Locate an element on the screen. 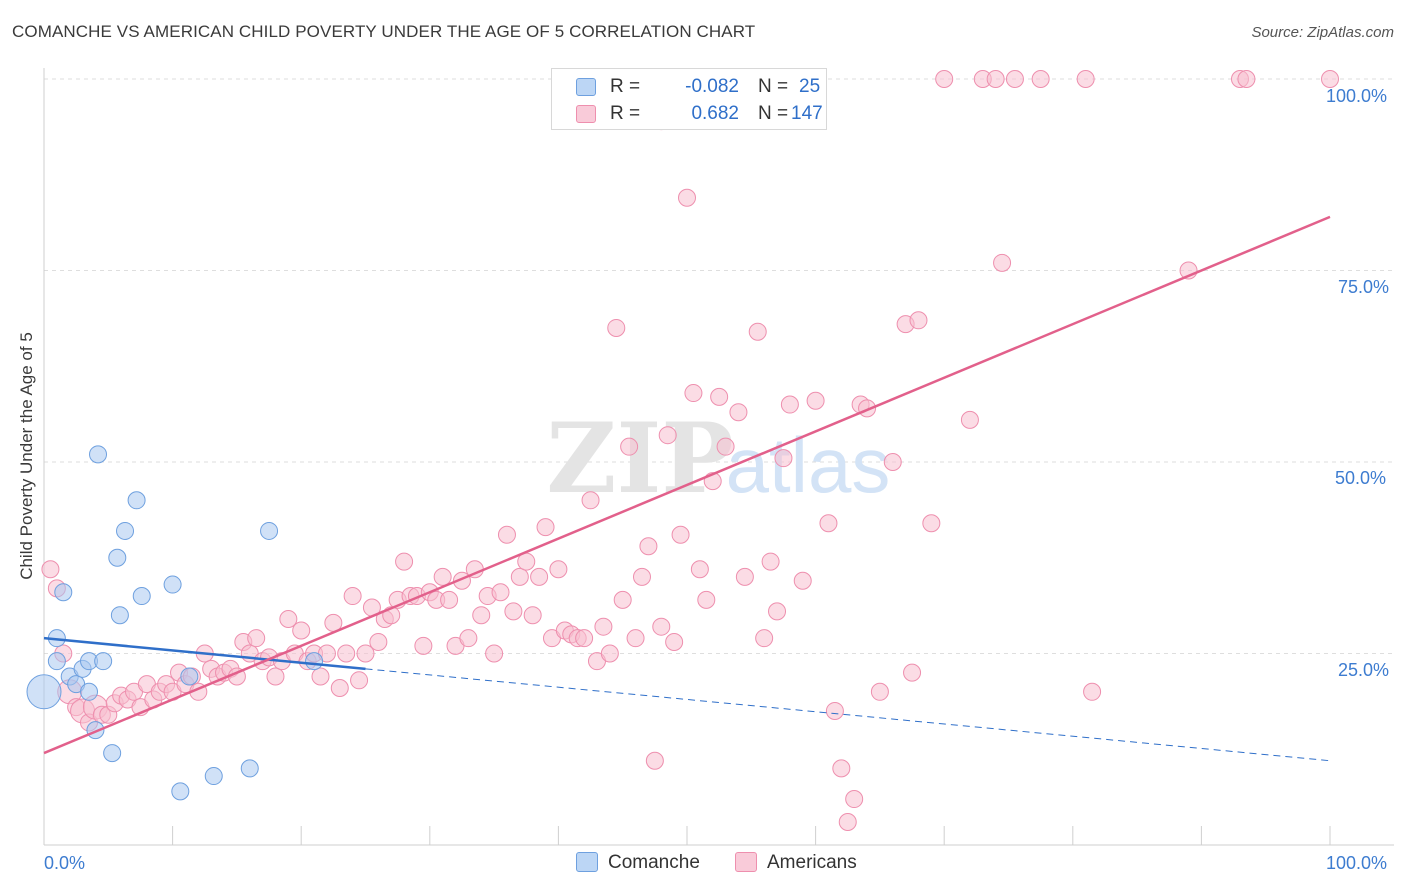  legend-americans-label: Americans is located at coordinates (812, 862).